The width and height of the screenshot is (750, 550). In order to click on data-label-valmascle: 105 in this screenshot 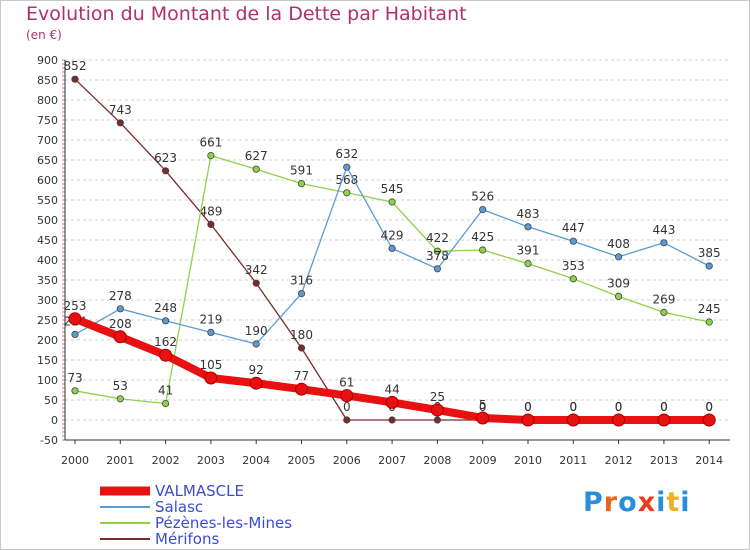, I will do `click(210, 365)`.